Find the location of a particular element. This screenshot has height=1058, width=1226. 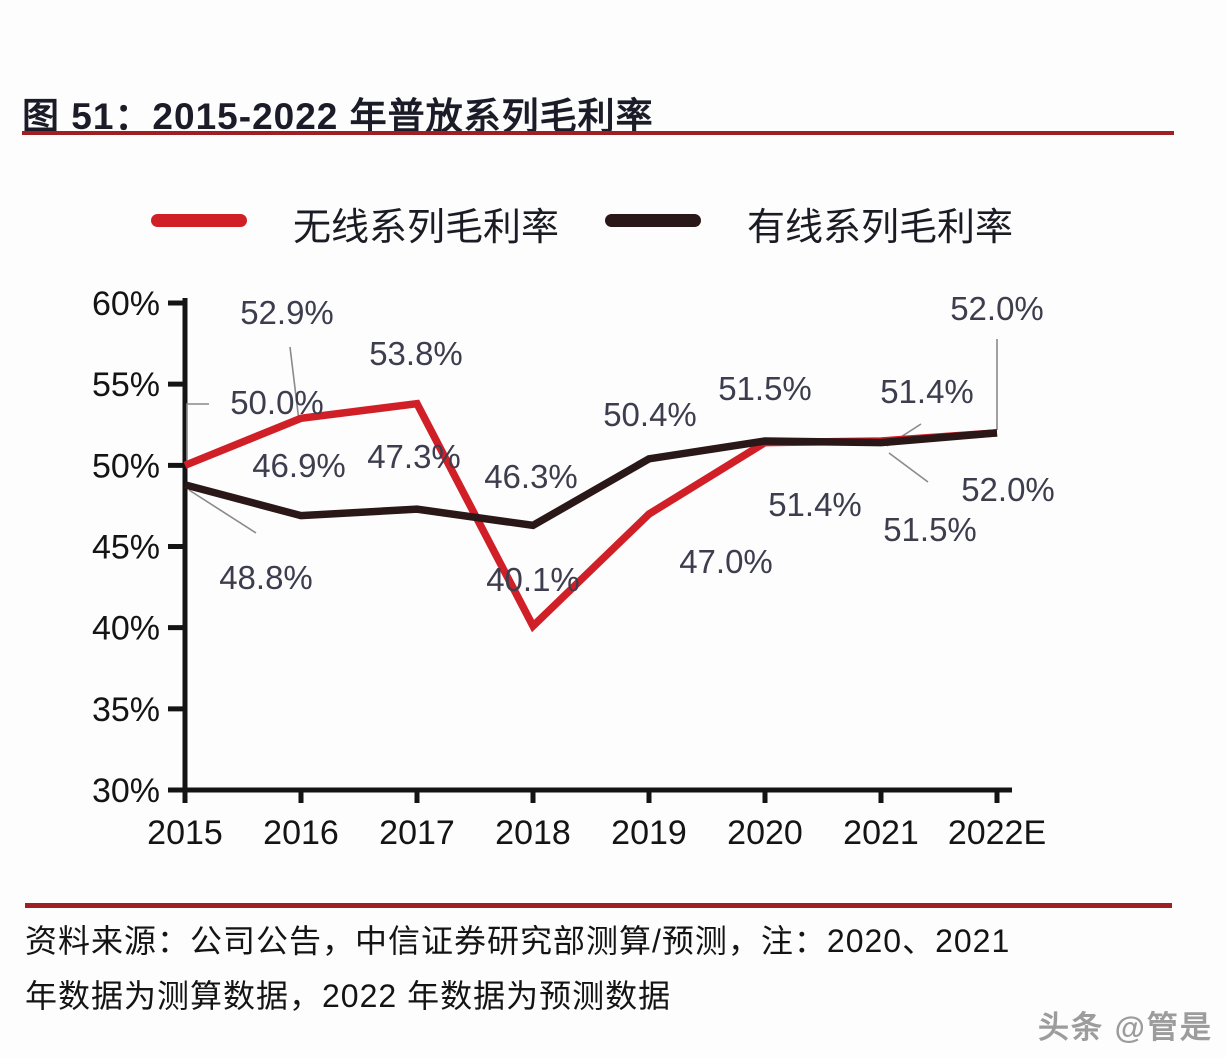

svg-text: 40% is located at coordinates (126, 629).